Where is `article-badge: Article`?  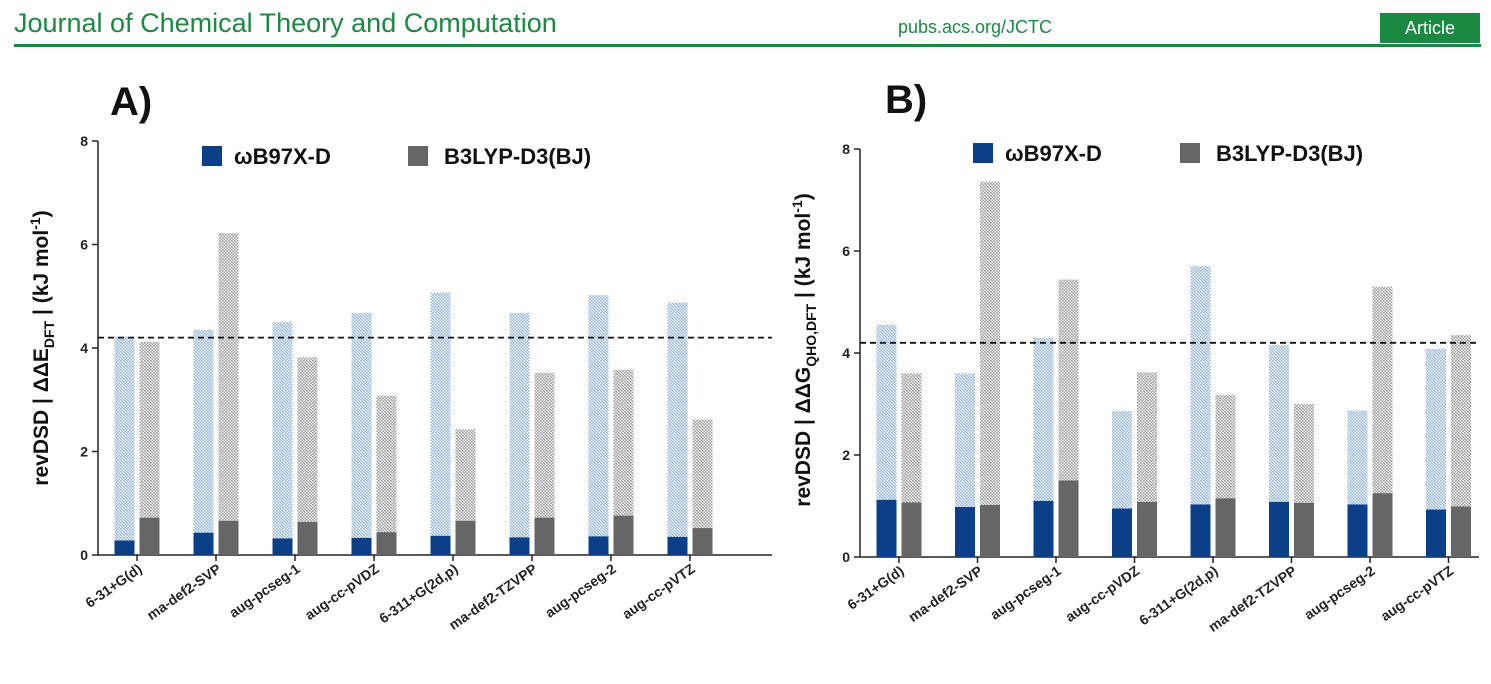
article-badge: Article is located at coordinates (1430, 28).